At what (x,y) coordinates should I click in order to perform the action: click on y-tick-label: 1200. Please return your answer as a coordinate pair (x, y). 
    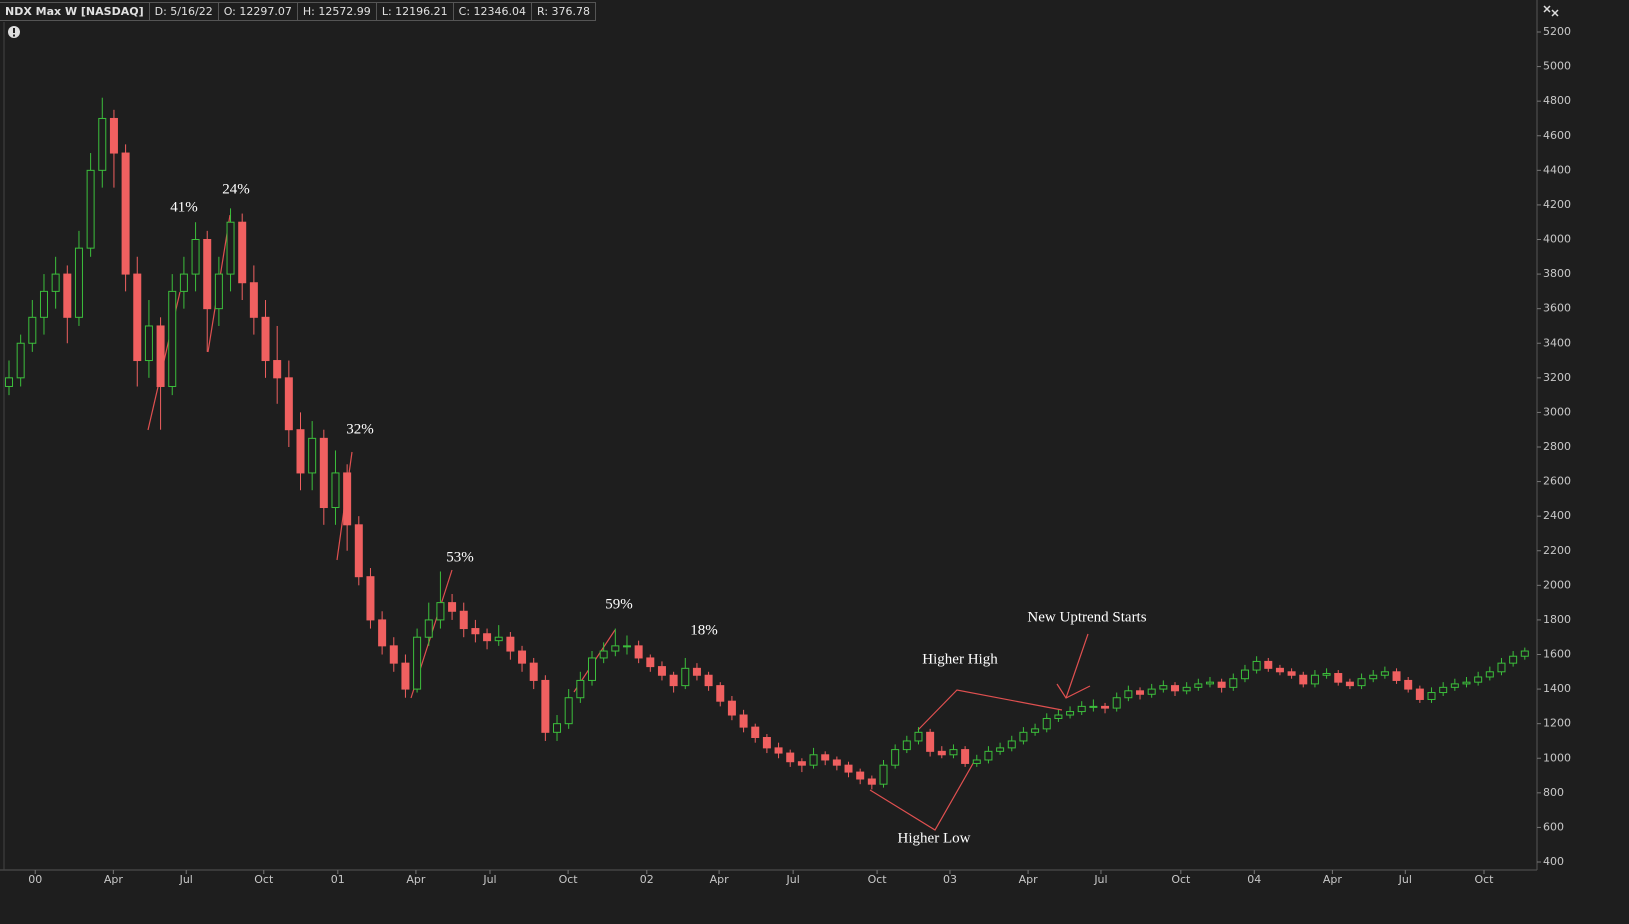
    Looking at the image, I should click on (1557, 723).